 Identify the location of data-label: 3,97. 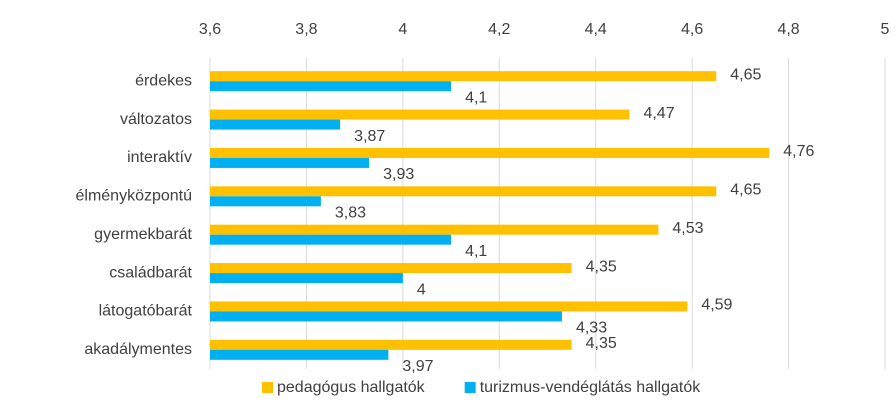
(417, 366).